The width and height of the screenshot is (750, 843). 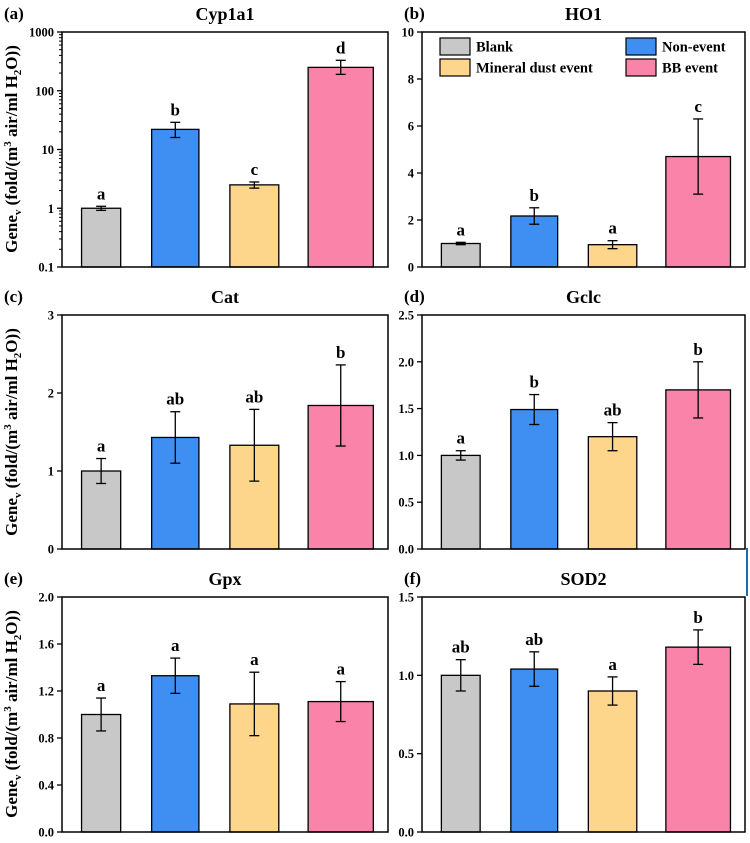 What do you see at coordinates (534, 69) in the screenshot?
I see `legend-label: Mineral dust event` at bounding box center [534, 69].